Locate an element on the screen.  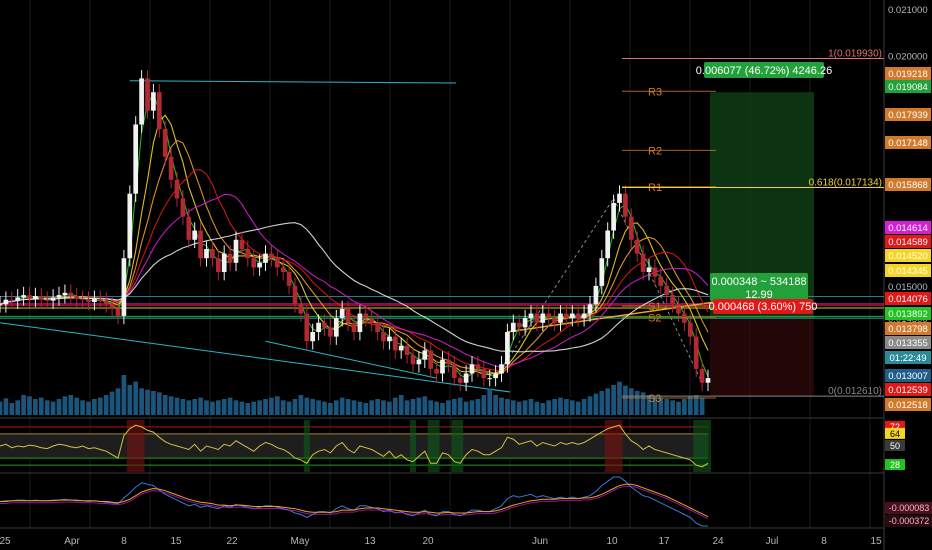
position-zone is located at coordinates (762, 244).